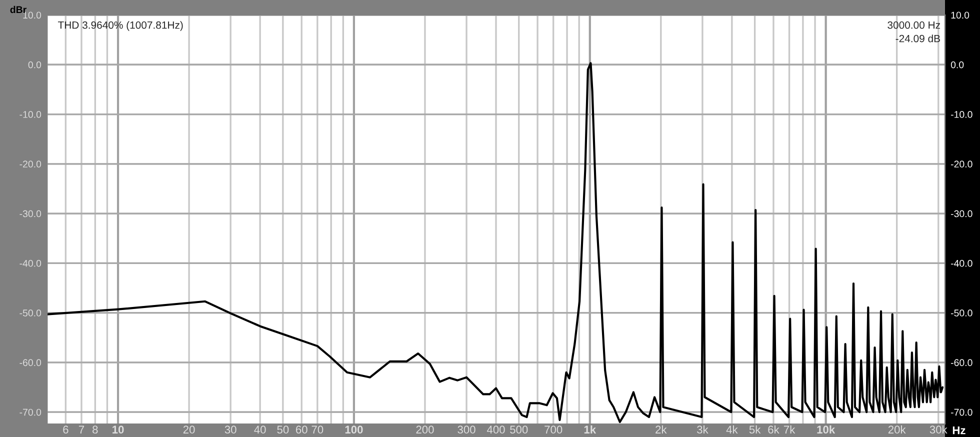 The image size is (980, 437). Describe the element at coordinates (425, 430) in the screenshot. I see `x-tick-label: 200` at that location.